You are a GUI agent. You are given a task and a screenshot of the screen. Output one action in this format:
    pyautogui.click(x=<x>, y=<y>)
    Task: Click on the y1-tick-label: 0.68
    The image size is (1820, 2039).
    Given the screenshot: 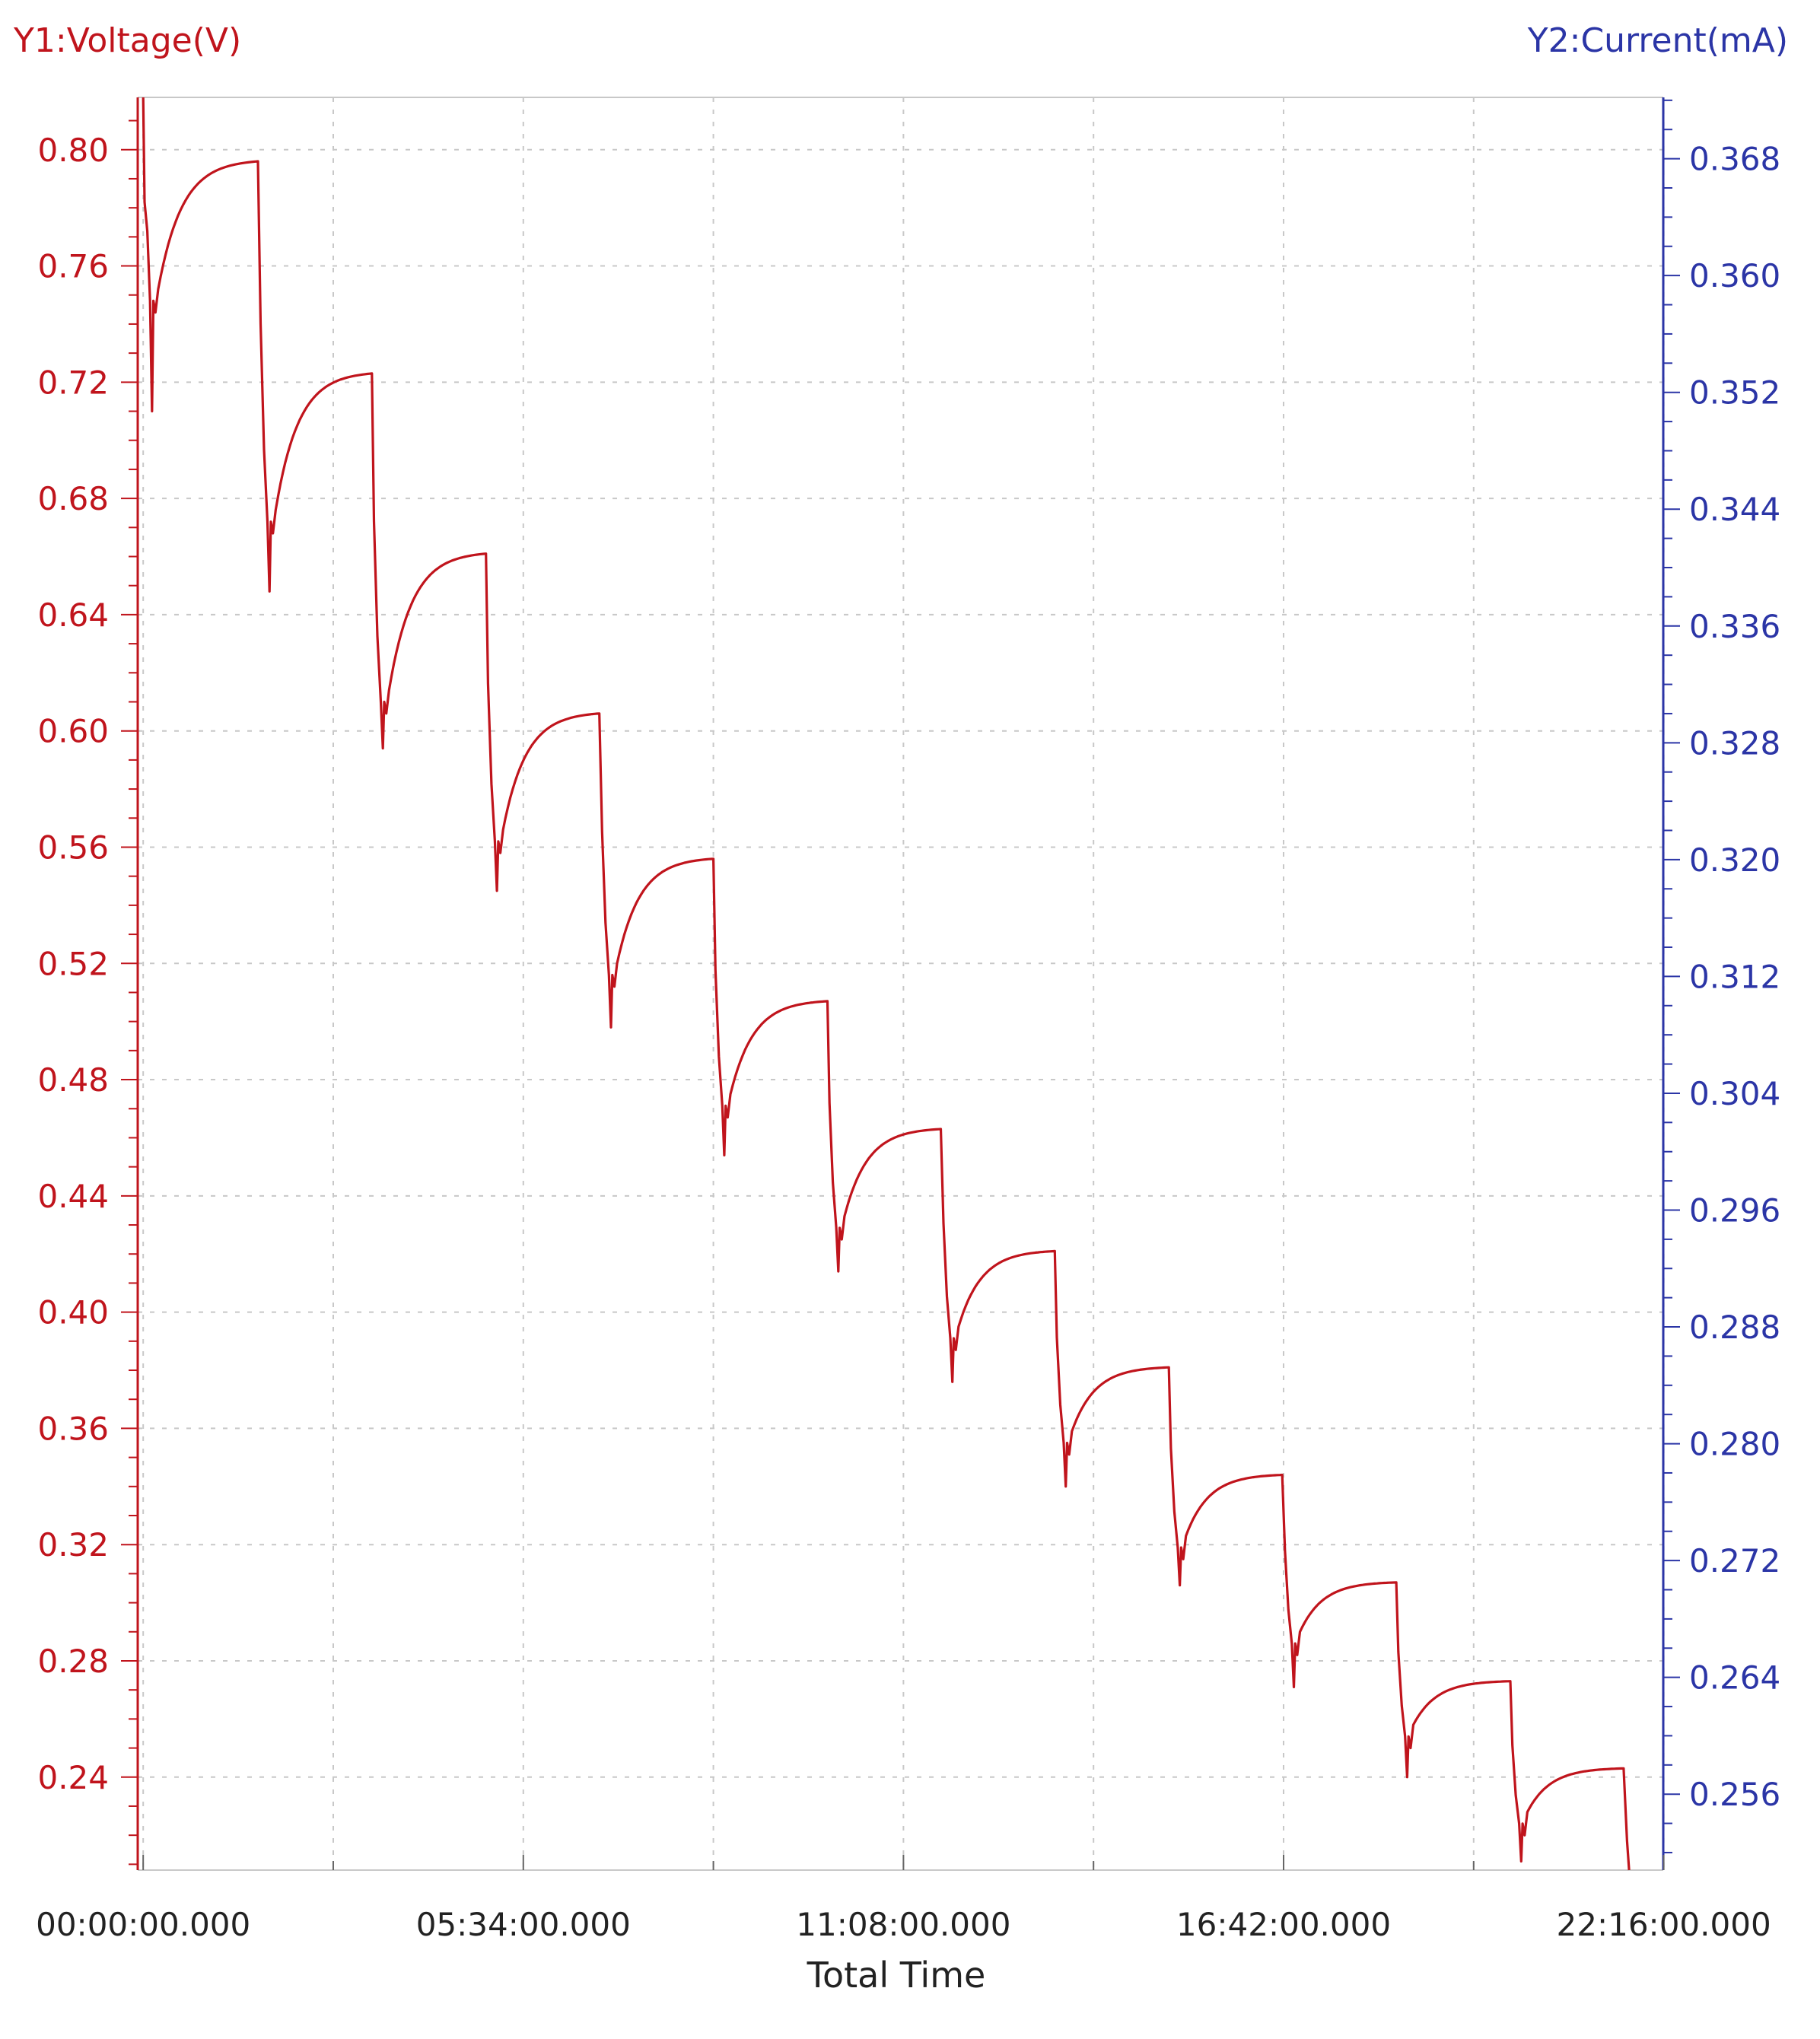 What is the action you would take?
    pyautogui.click(x=73, y=499)
    